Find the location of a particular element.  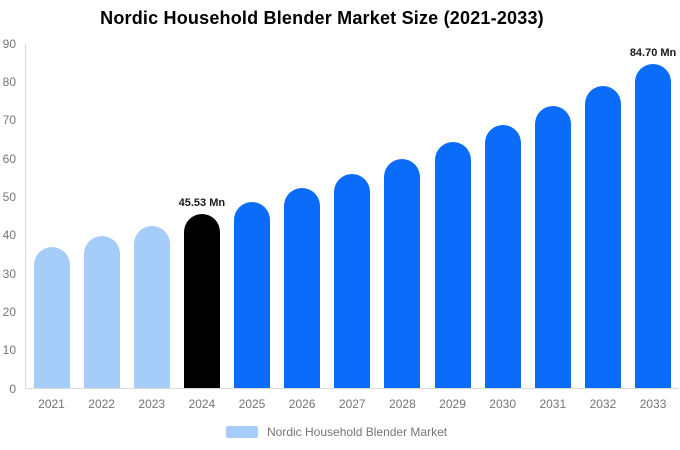

x-tick-label-2021: 2021 is located at coordinates (51, 404).